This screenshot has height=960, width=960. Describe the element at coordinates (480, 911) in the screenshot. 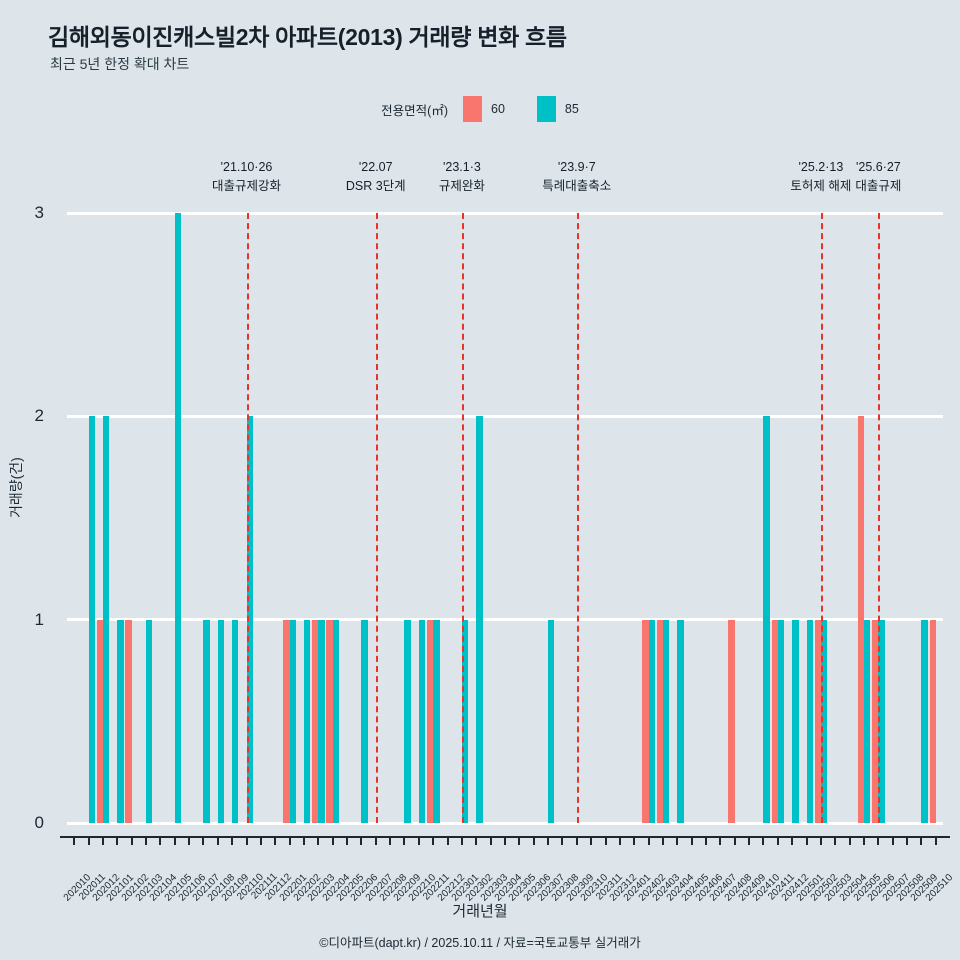

I see `x-axis-title: 거래년월` at that location.